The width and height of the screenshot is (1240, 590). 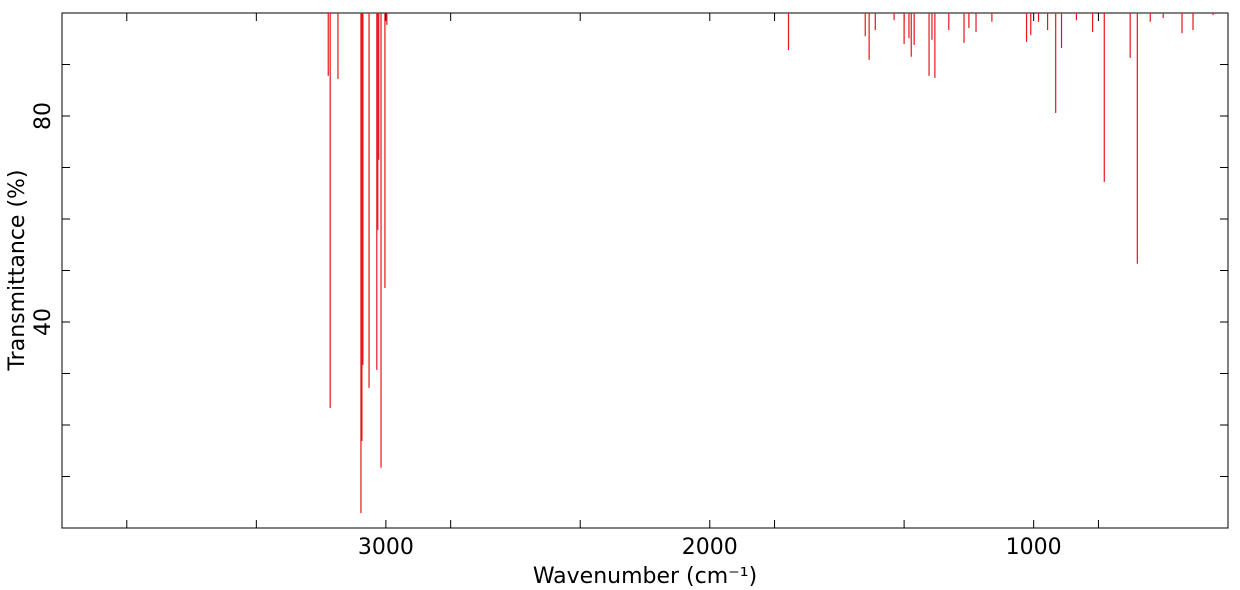 What do you see at coordinates (43, 116) in the screenshot?
I see `y-tick-label: 80` at bounding box center [43, 116].